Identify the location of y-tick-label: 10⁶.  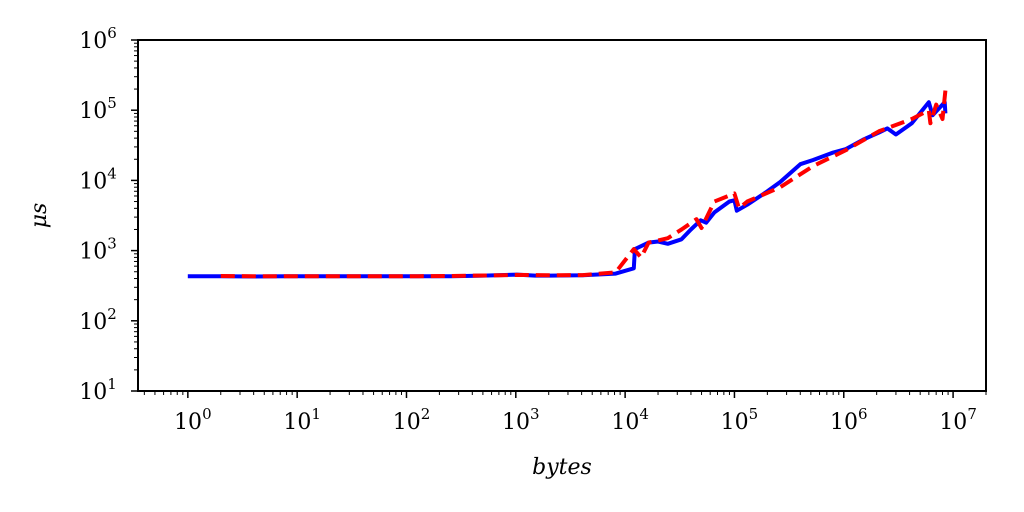
(98, 39).